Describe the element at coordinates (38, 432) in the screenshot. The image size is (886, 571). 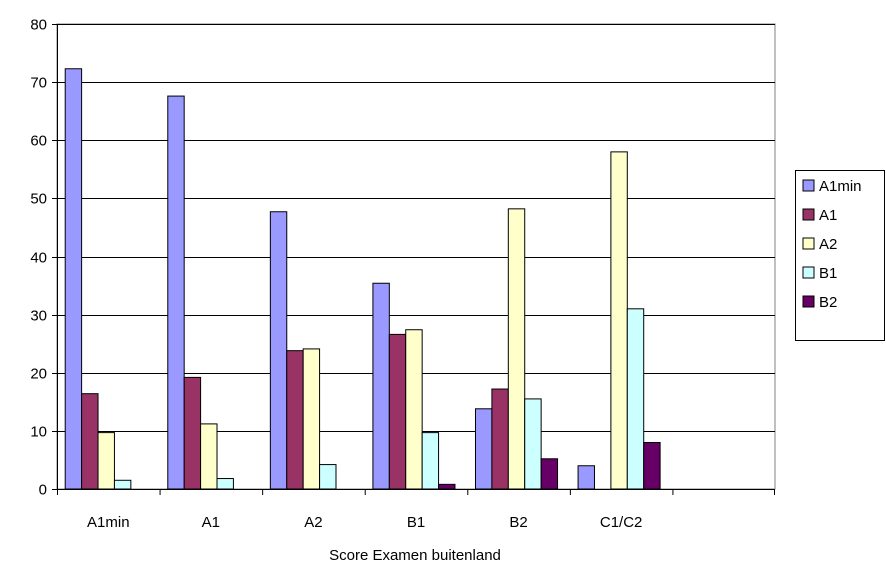
I see `y-tick-label: 10` at that location.